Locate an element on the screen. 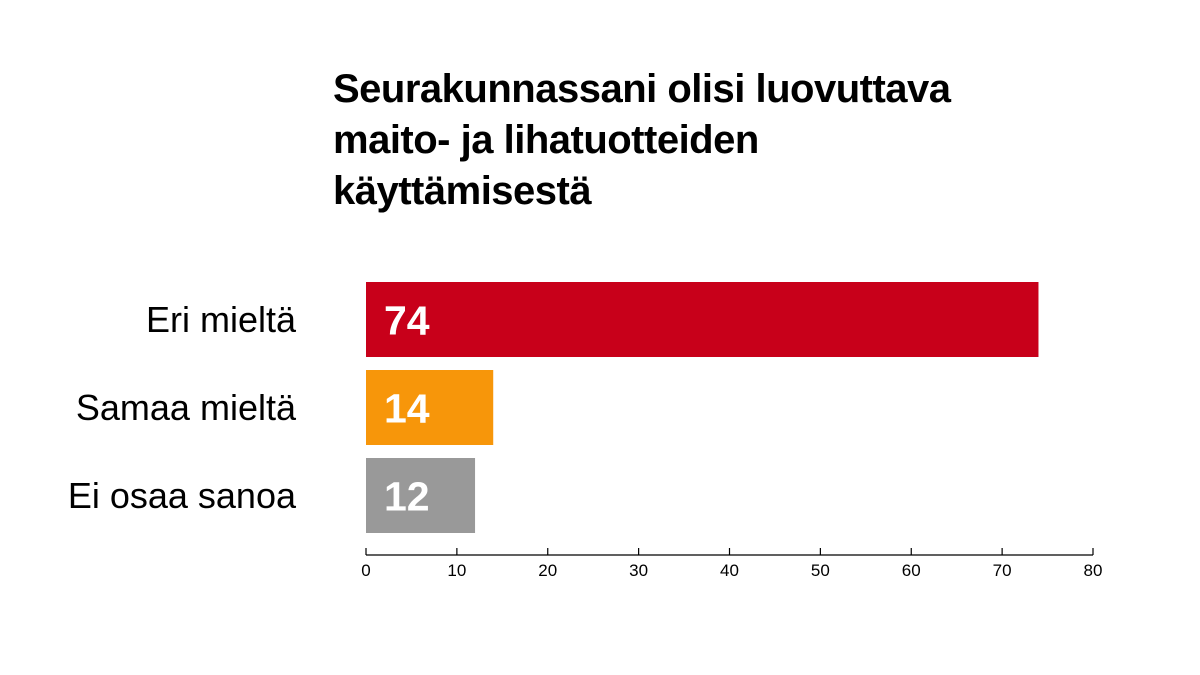 The width and height of the screenshot is (1200, 675). data-label-2: 14 is located at coordinates (407, 409).